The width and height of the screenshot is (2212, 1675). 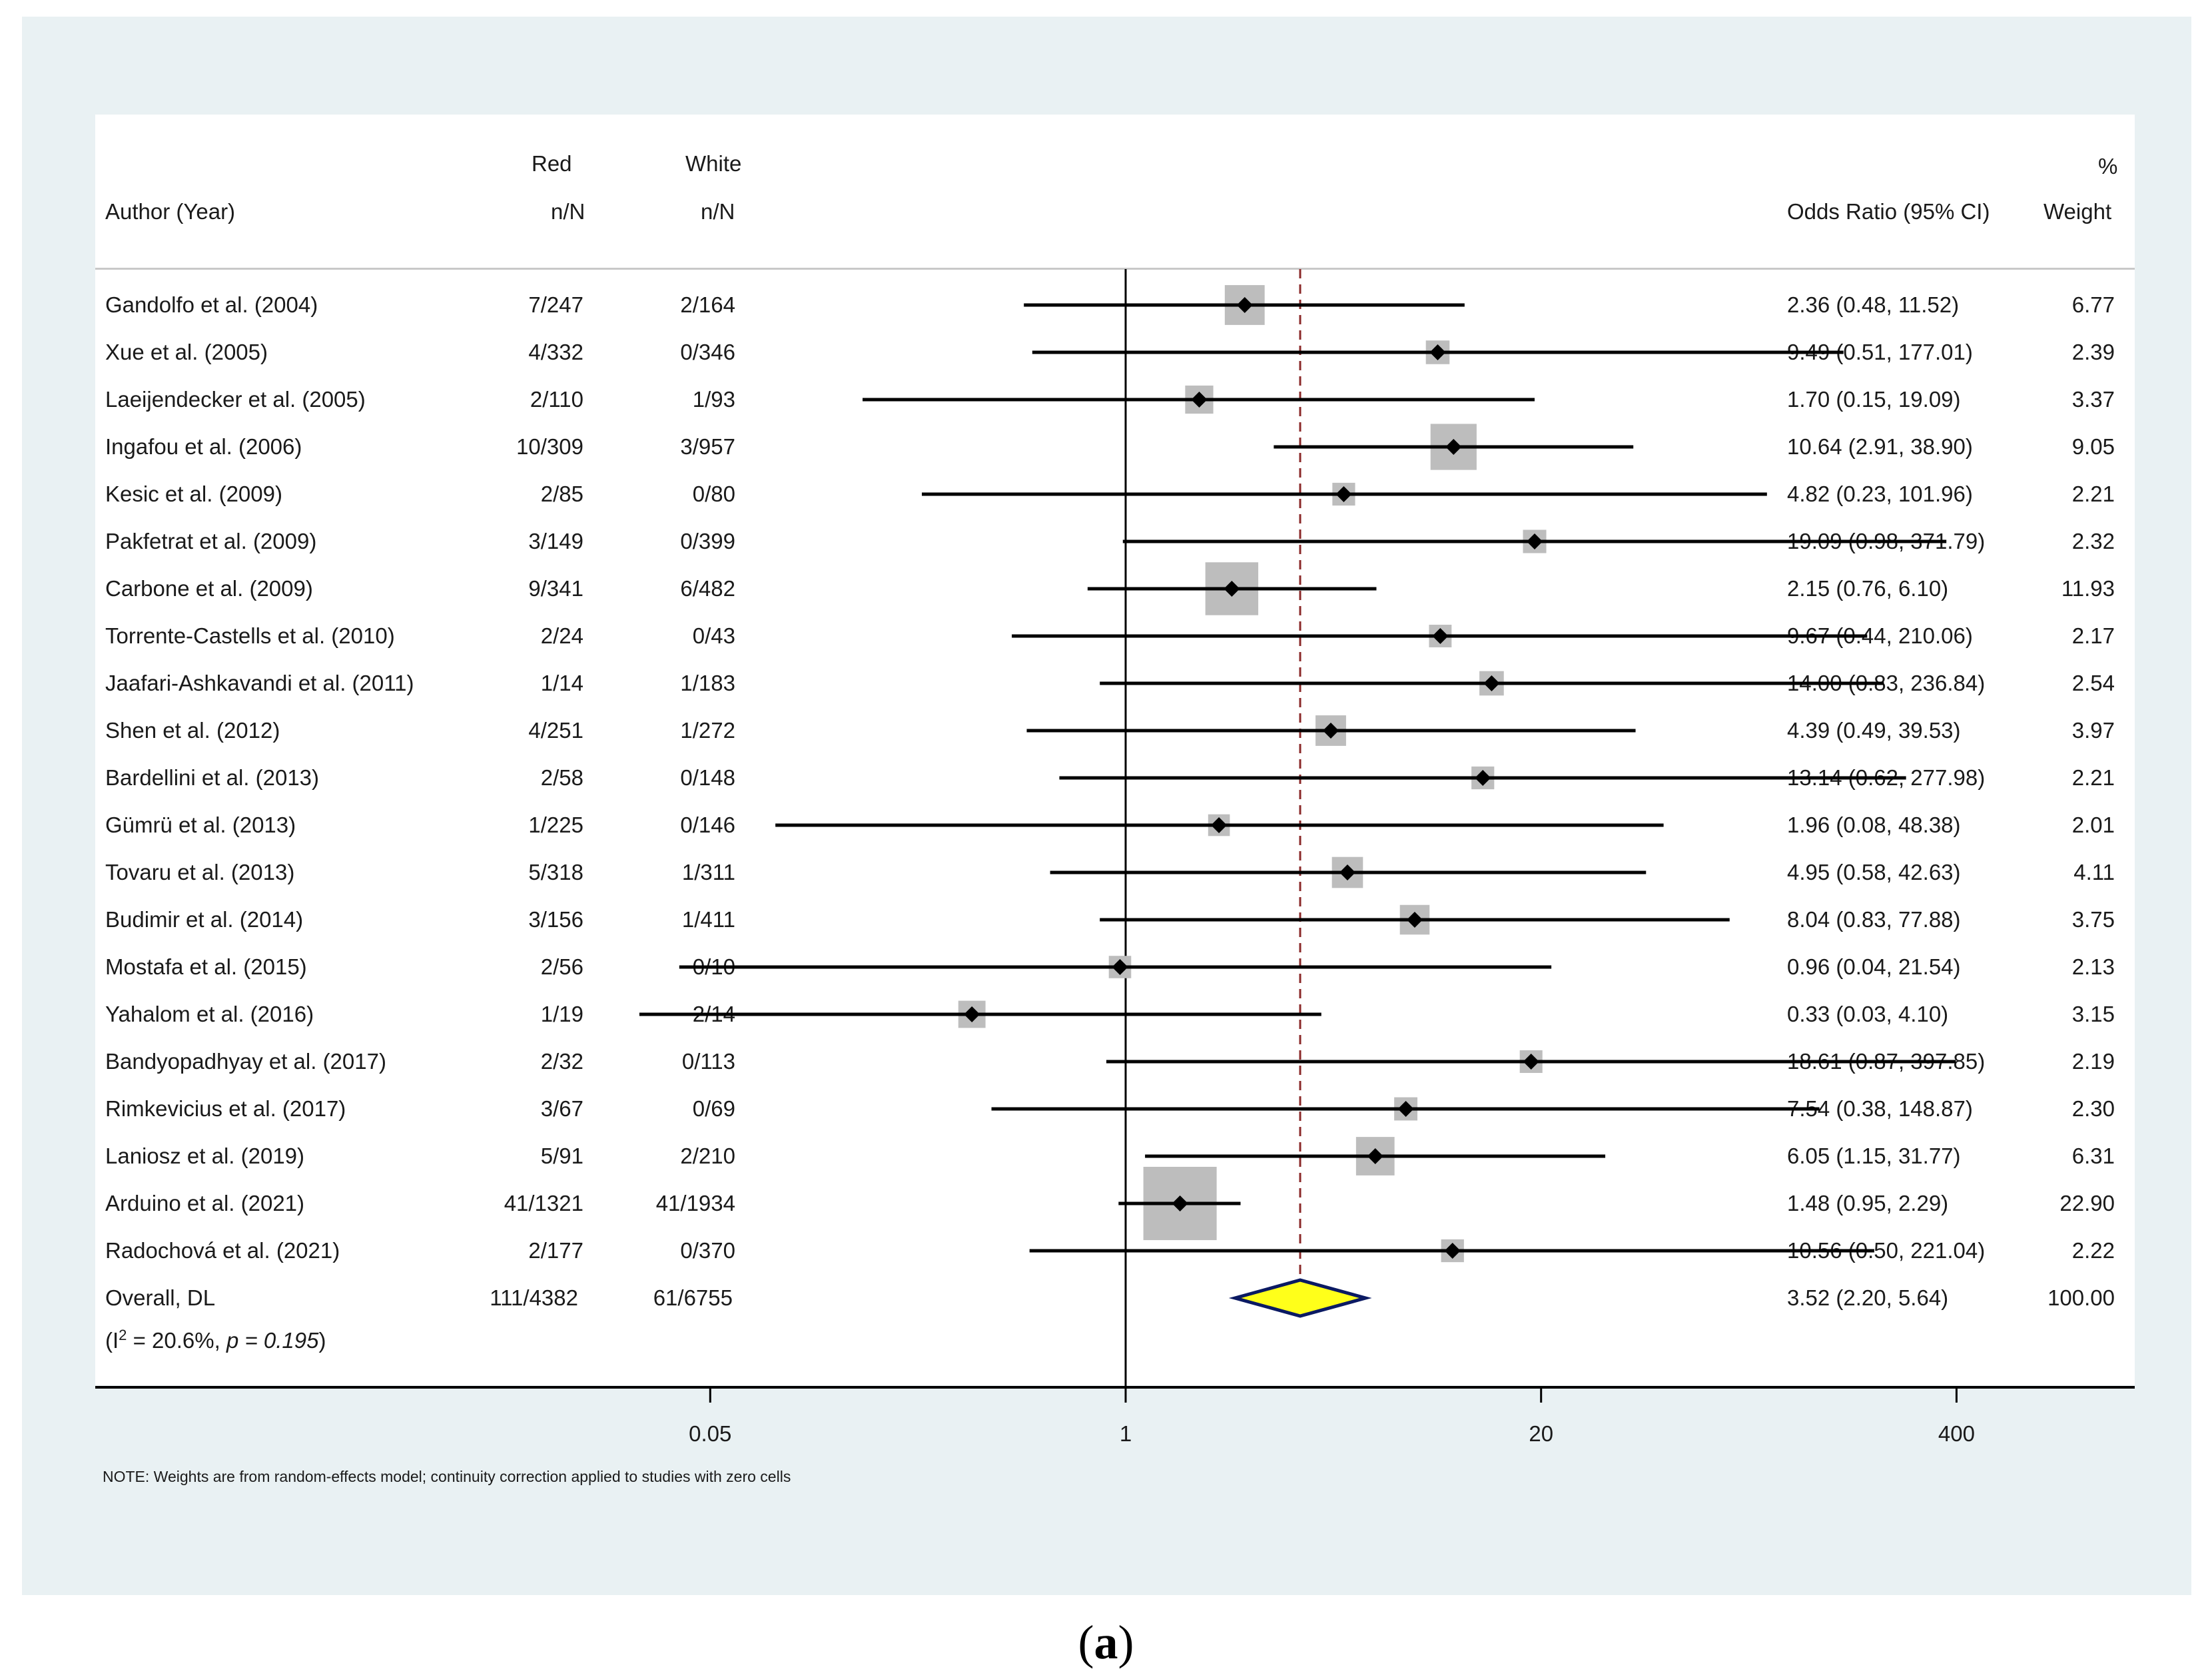 What do you see at coordinates (1874, 1156) in the screenshot?
I see `study-or-ci: 6.05 (1.15, 31.77)` at bounding box center [1874, 1156].